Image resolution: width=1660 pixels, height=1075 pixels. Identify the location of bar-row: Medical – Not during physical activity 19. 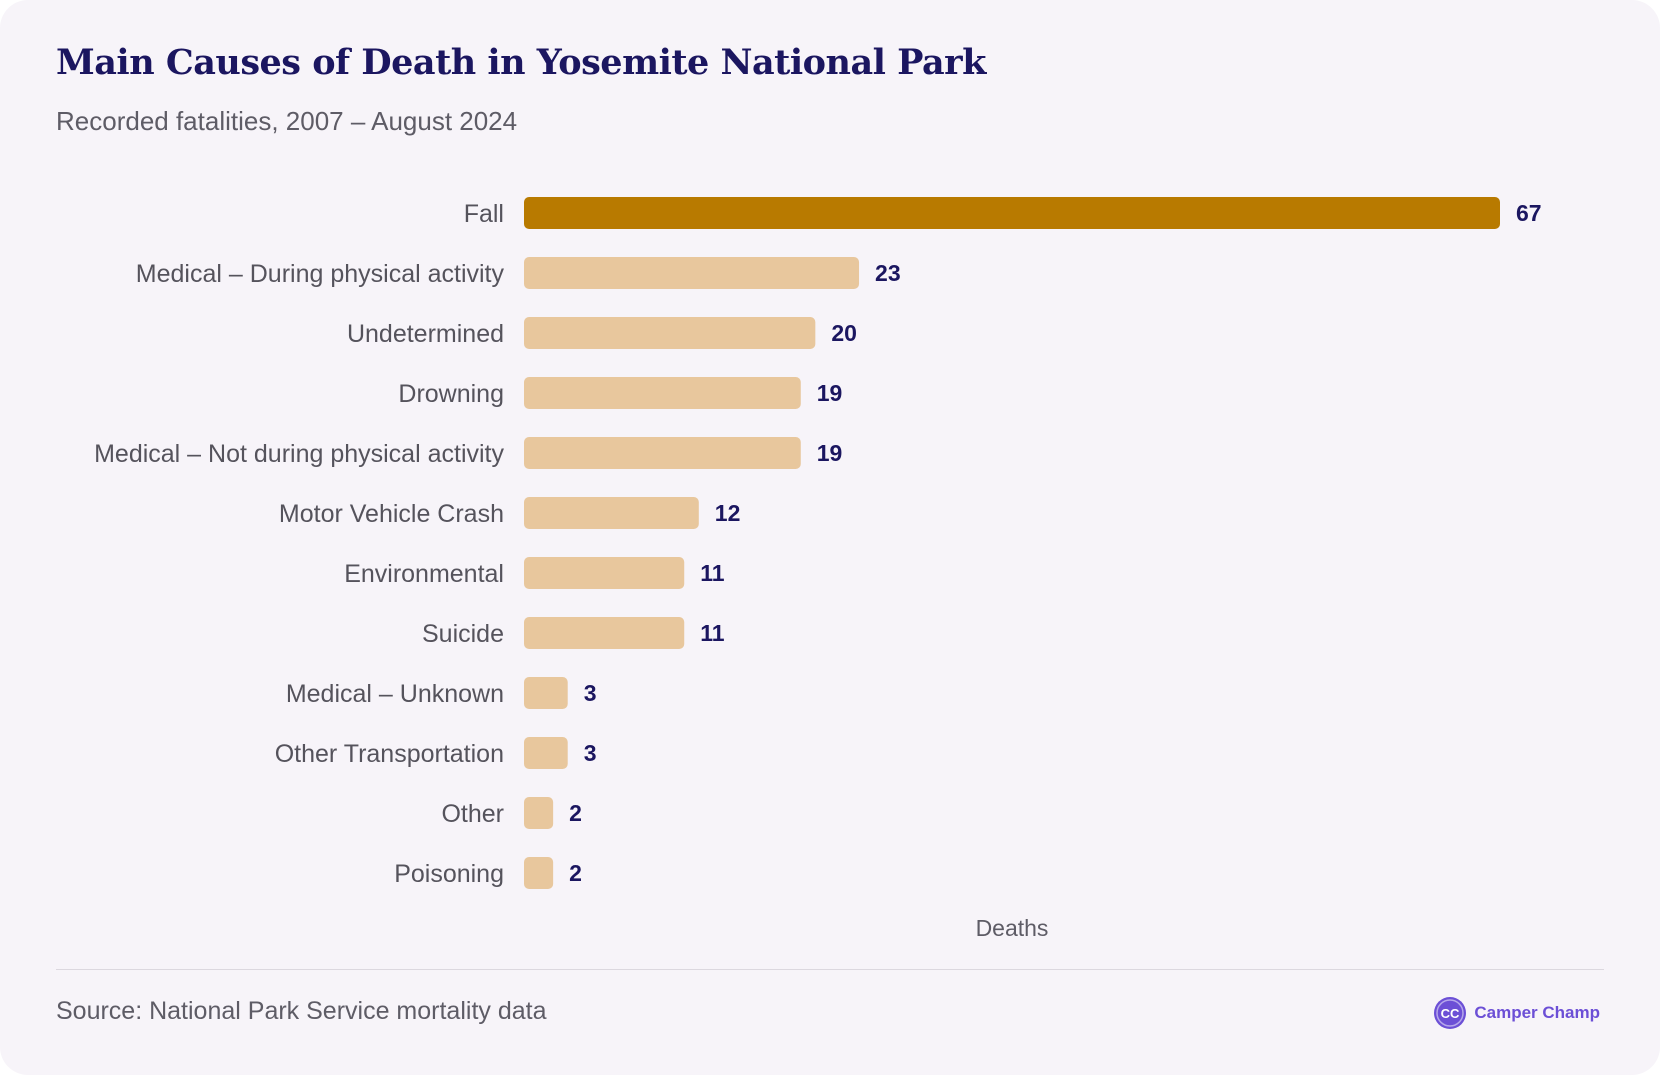
(468, 453).